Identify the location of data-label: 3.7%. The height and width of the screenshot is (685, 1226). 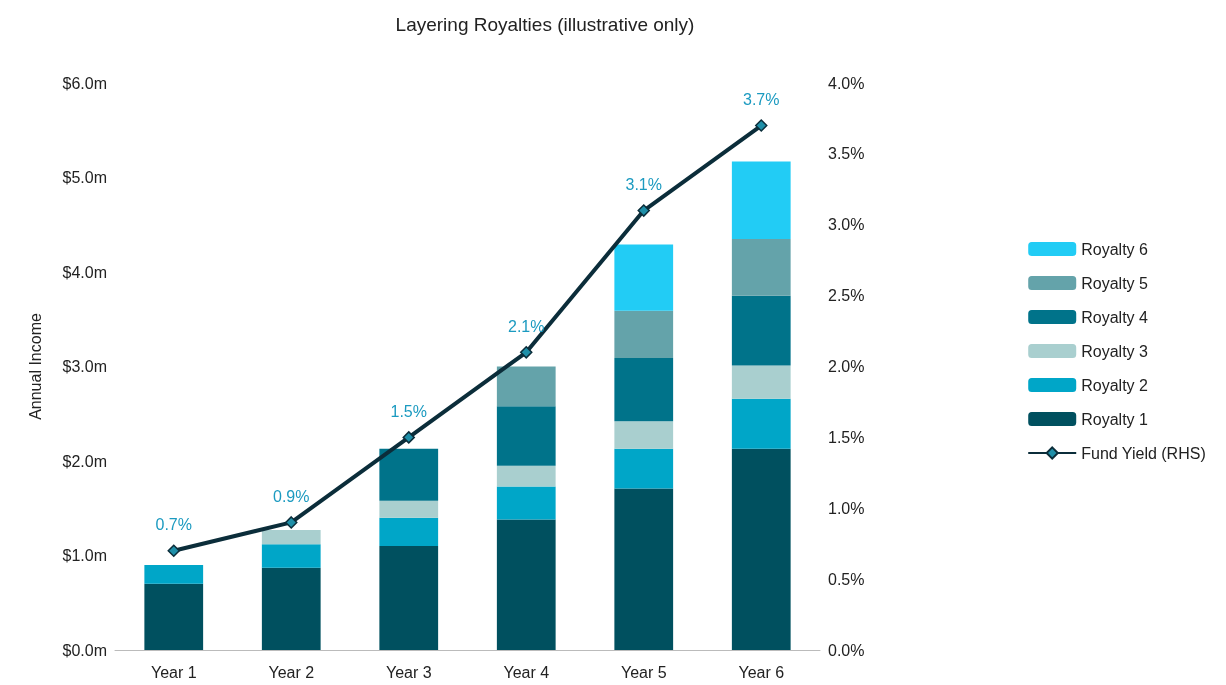
(761, 99).